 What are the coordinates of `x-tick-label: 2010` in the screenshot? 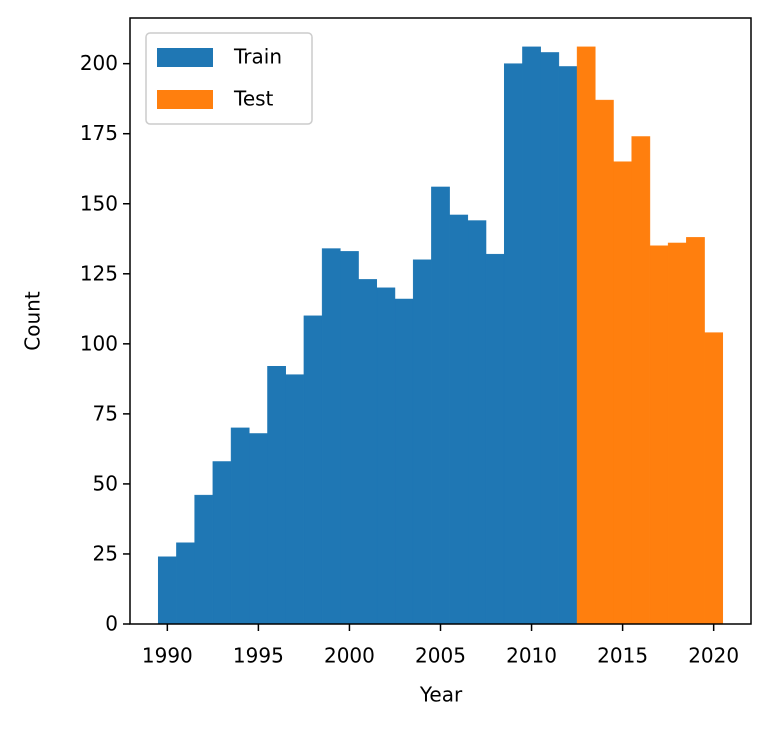 It's located at (531, 656).